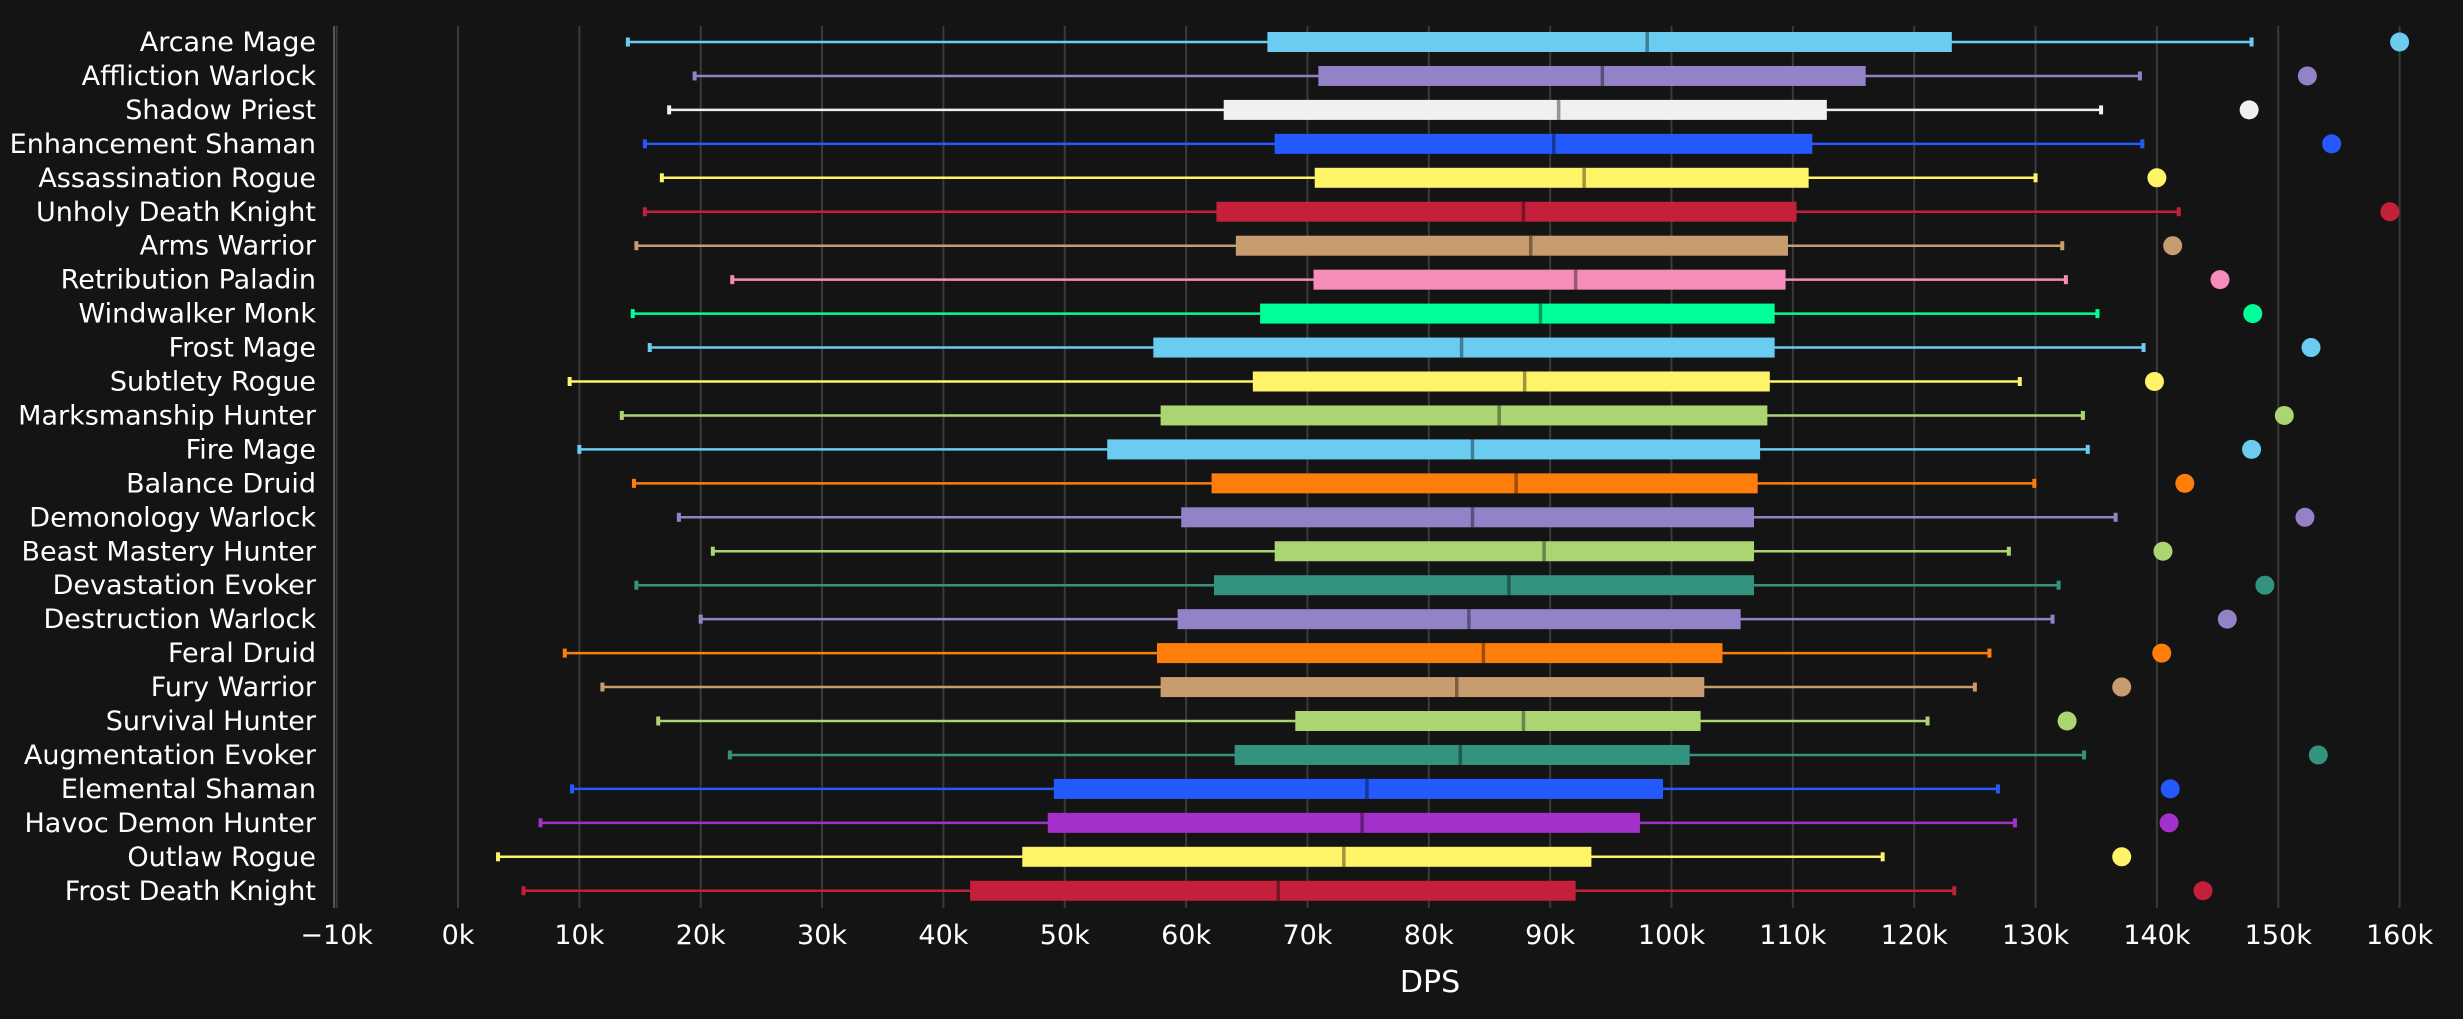 Image resolution: width=2463 pixels, height=1019 pixels. I want to click on spec-row: Elemental Shaman, so click(1120, 789).